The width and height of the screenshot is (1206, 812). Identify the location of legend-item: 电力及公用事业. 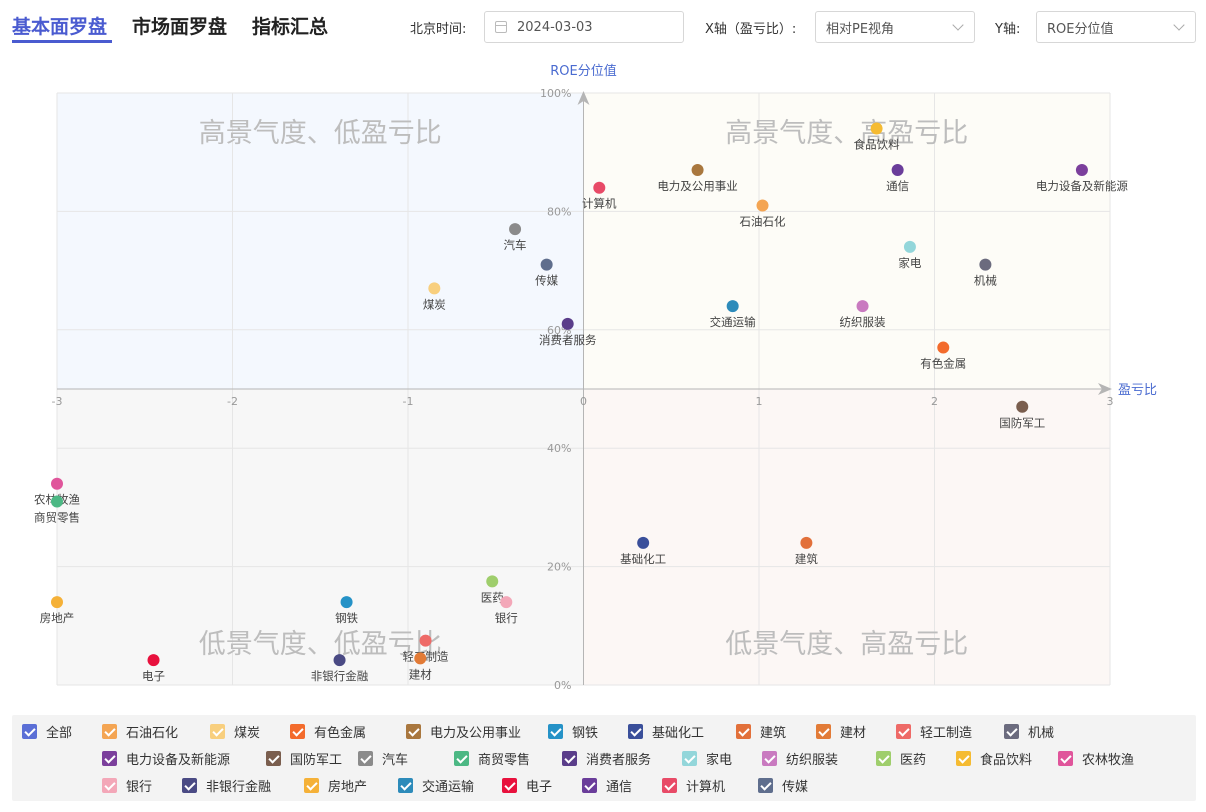
(463, 731).